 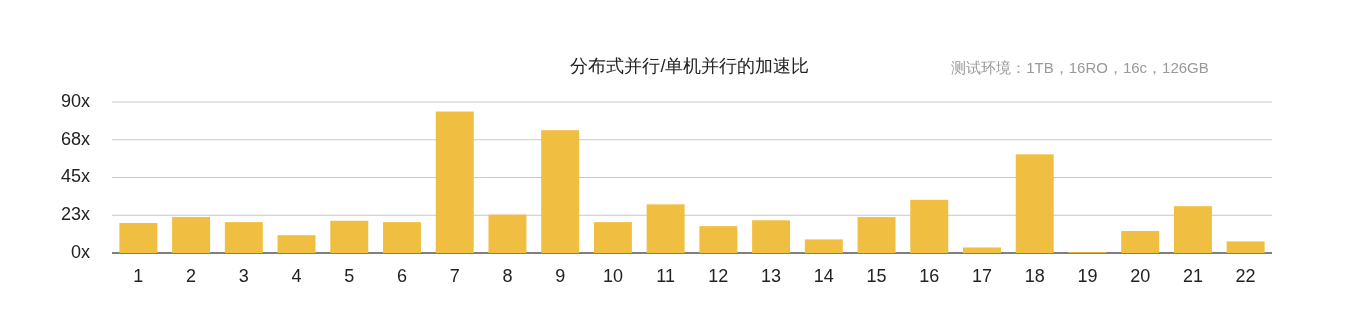 I want to click on y-tick-label: 90x, so click(x=75, y=100).